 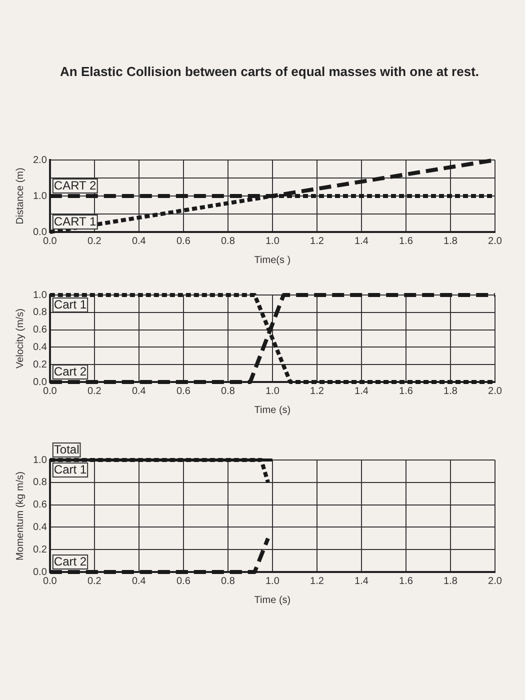 What do you see at coordinates (20, 516) in the screenshot?
I see `y-axis-title: Momentum (kg m/s)` at bounding box center [20, 516].